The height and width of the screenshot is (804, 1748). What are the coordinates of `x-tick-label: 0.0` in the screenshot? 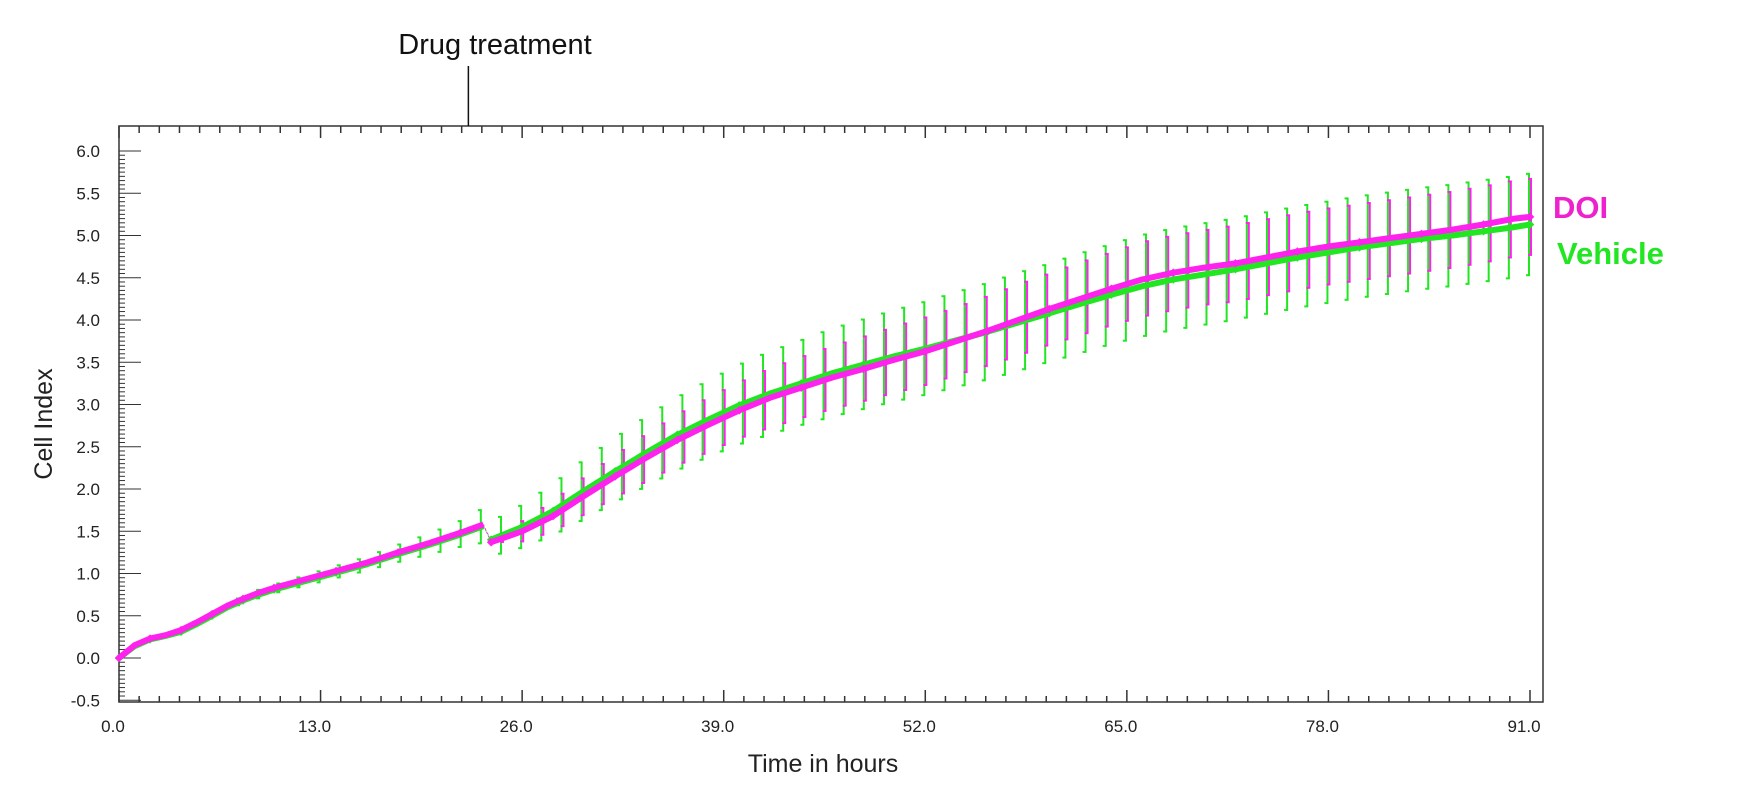 It's located at (113, 726).